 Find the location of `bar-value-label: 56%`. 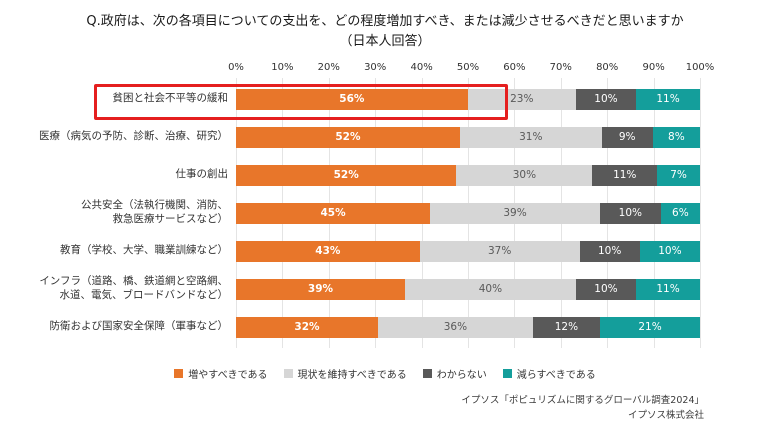

bar-value-label: 56% is located at coordinates (352, 99).